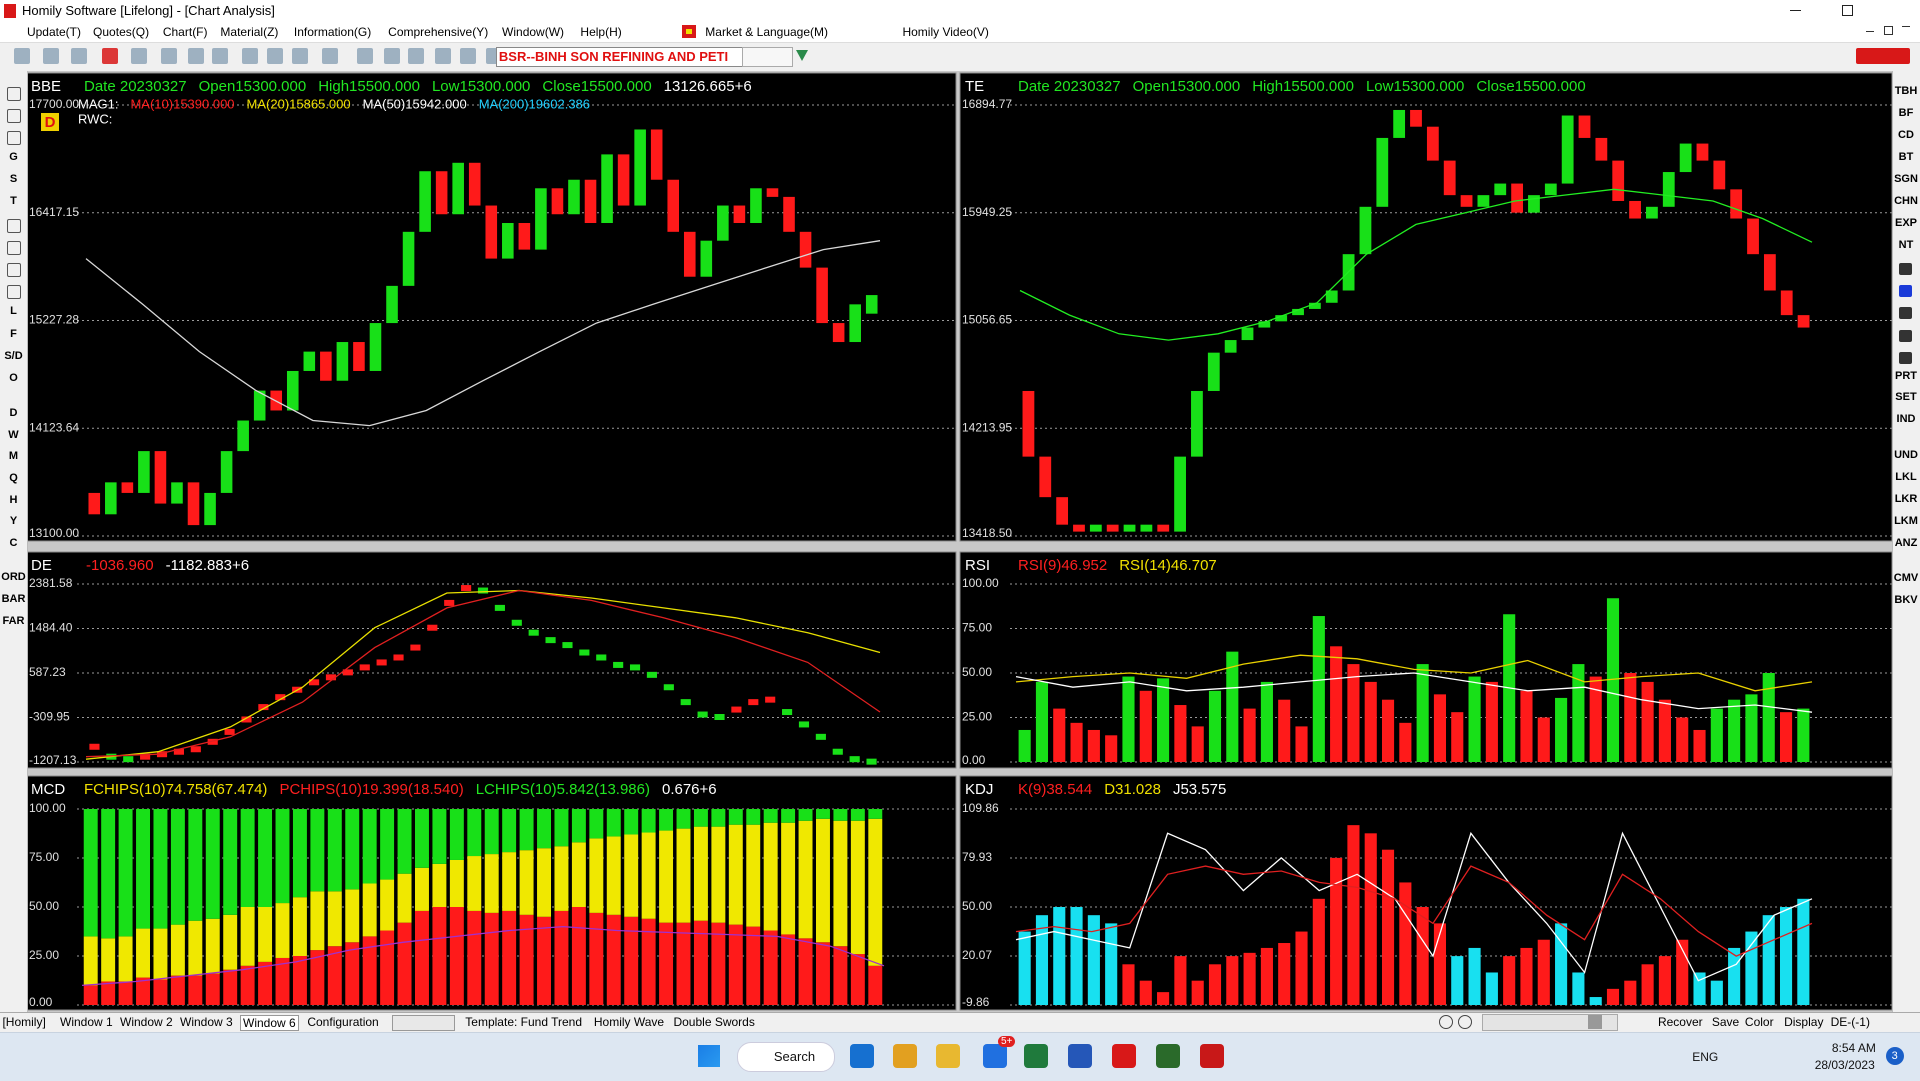 This screenshot has height=1081, width=1920. Describe the element at coordinates (1725, 1022) in the screenshot. I see `action-button: Save` at that location.